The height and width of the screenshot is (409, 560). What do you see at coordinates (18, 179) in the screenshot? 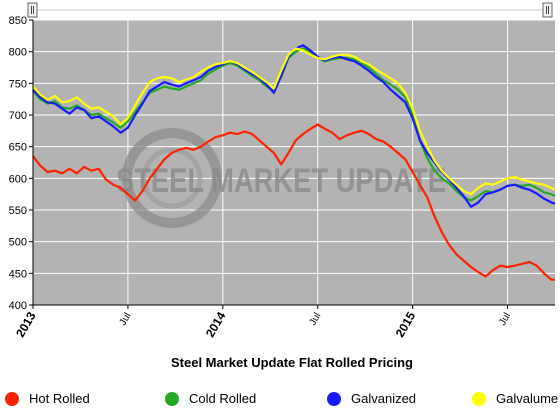
I see `y-tick-label: 600` at bounding box center [18, 179].